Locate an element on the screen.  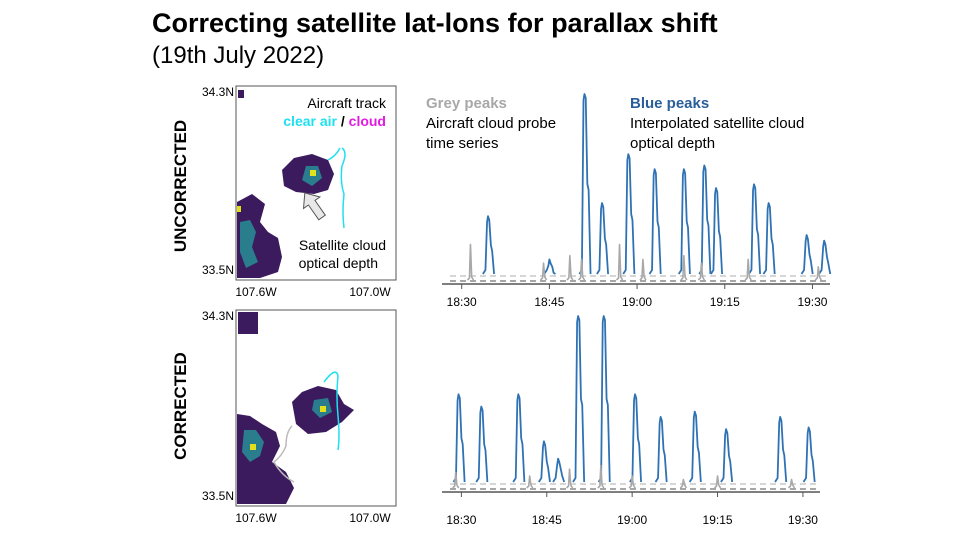
legend-blue-title: Blue peaks is located at coordinates (669, 103).